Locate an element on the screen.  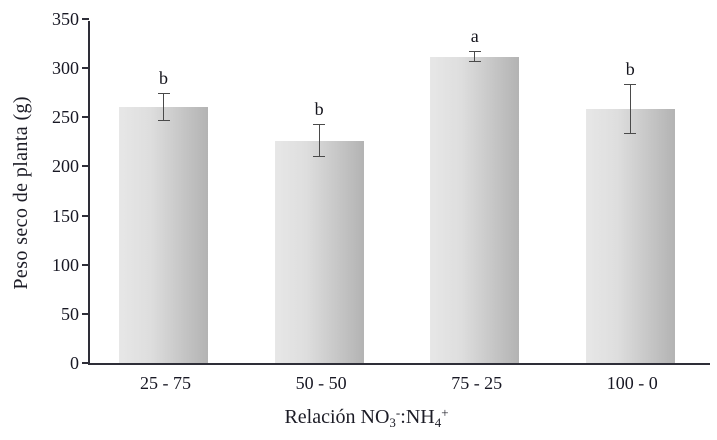
y-tick-label: 250 is located at coordinates (65, 117).